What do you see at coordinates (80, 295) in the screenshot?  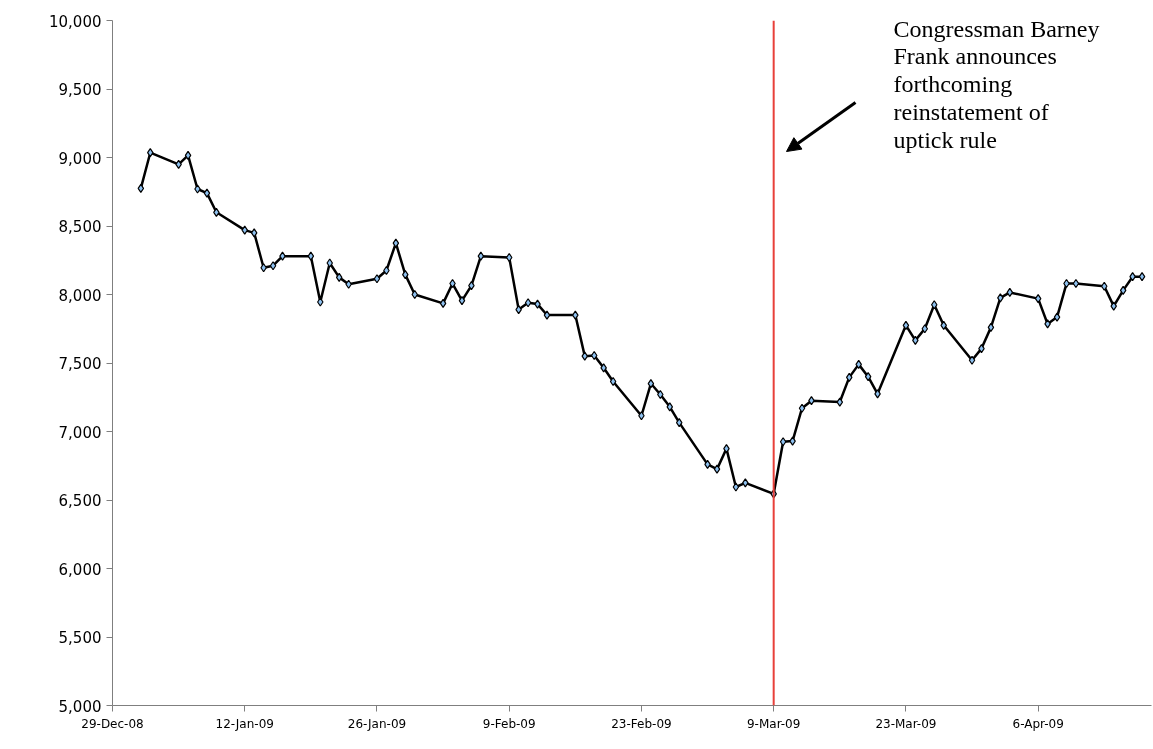 I see `y-tick-label: 8,000` at bounding box center [80, 295].